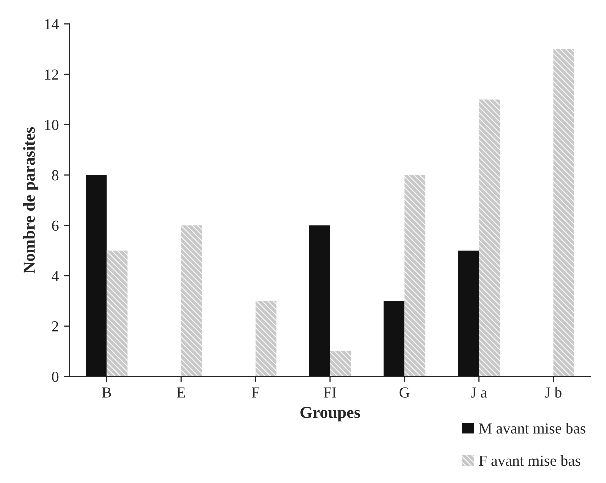 This screenshot has width=606, height=483. What do you see at coordinates (55, 175) in the screenshot?
I see `y-tick-label: 8` at bounding box center [55, 175].